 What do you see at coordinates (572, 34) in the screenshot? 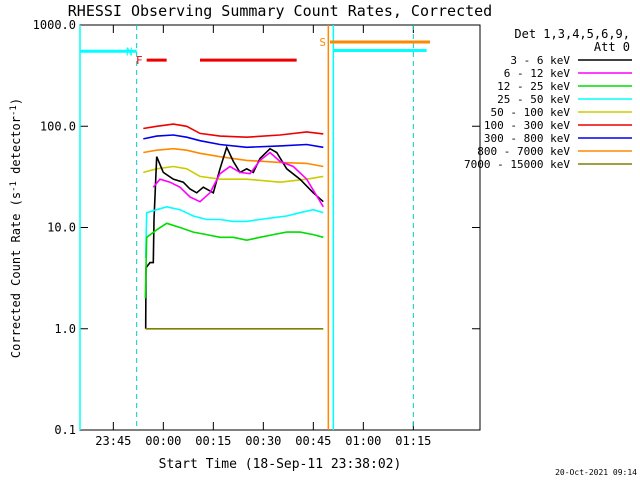
I see `legend-header-1: Det 1,3,4,5,6,9,` at bounding box center [572, 34].